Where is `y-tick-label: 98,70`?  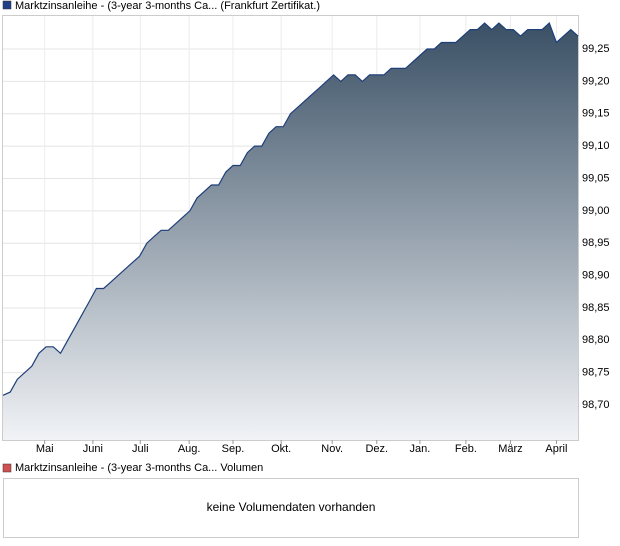
y-tick-label: 98,70 is located at coordinates (596, 405).